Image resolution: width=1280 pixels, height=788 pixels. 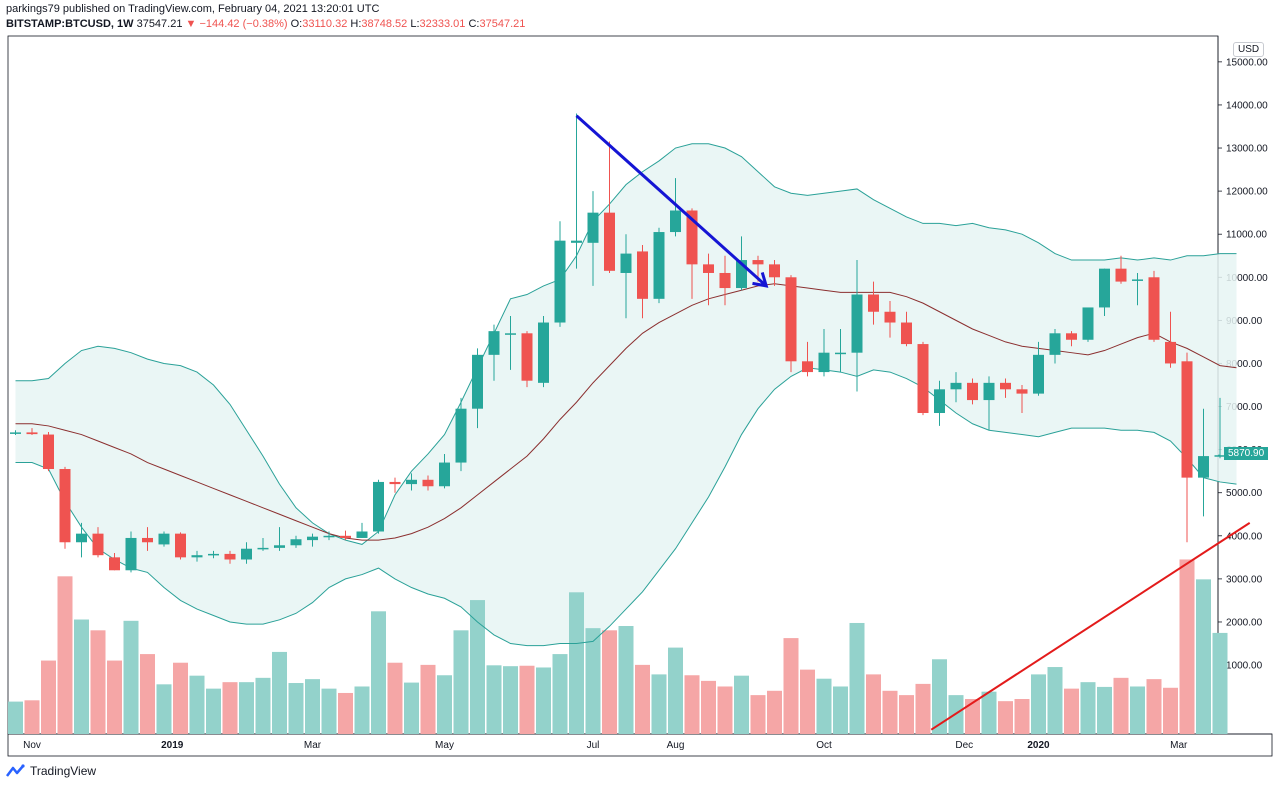 What do you see at coordinates (1244, 666) in the screenshot?
I see `y-tick-label: 1000.00` at bounding box center [1244, 666].